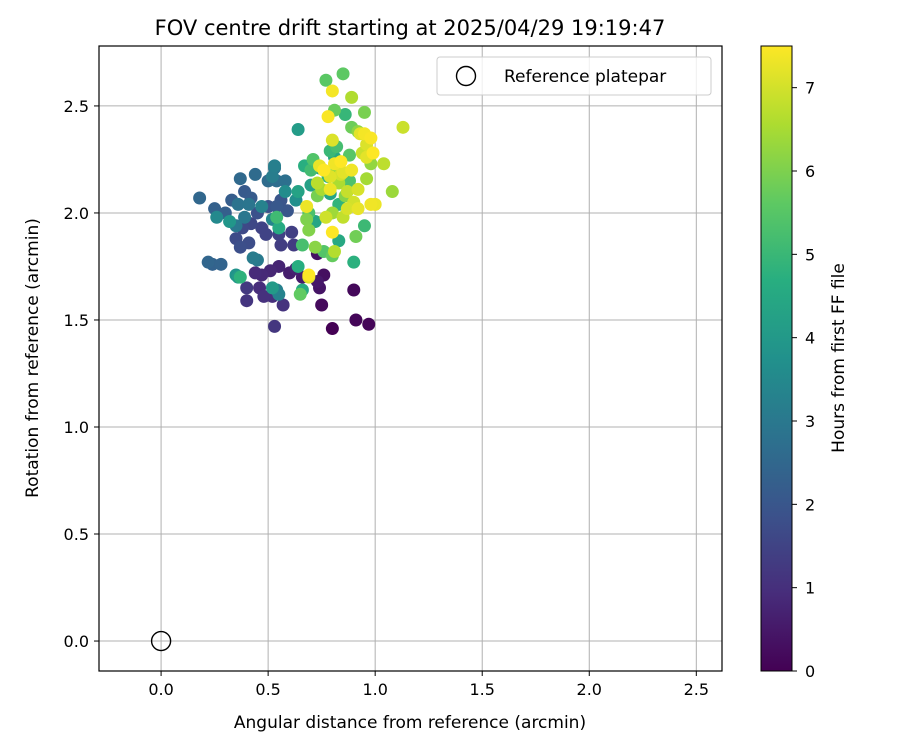 This screenshot has height=754, width=900. I want to click on legend: Reference platepar, so click(574, 76).